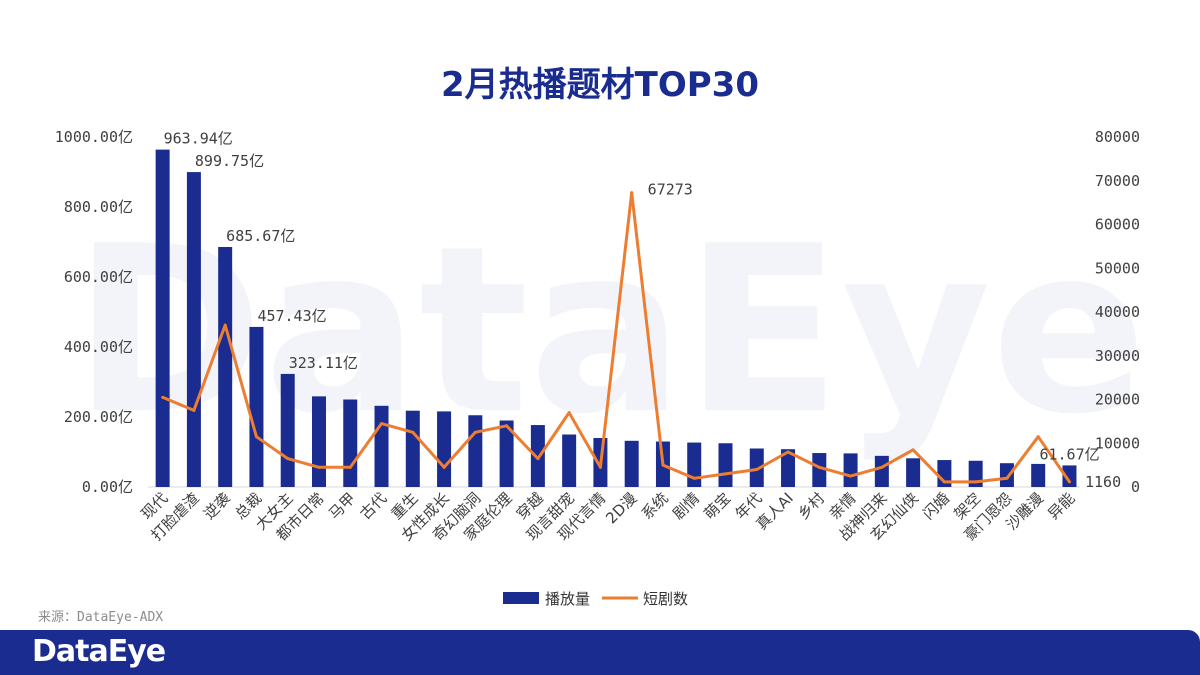 This screenshot has width=1200, height=675. I want to click on source-note: 来源：DataEye-ADX, so click(101, 617).